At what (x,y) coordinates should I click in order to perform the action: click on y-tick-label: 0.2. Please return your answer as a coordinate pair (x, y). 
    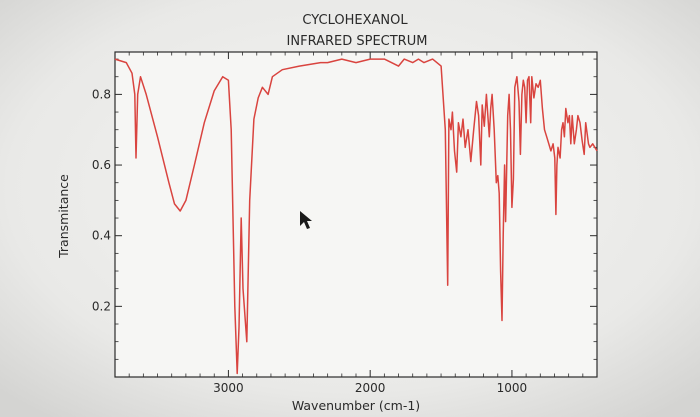
    Looking at the image, I should click on (101, 306).